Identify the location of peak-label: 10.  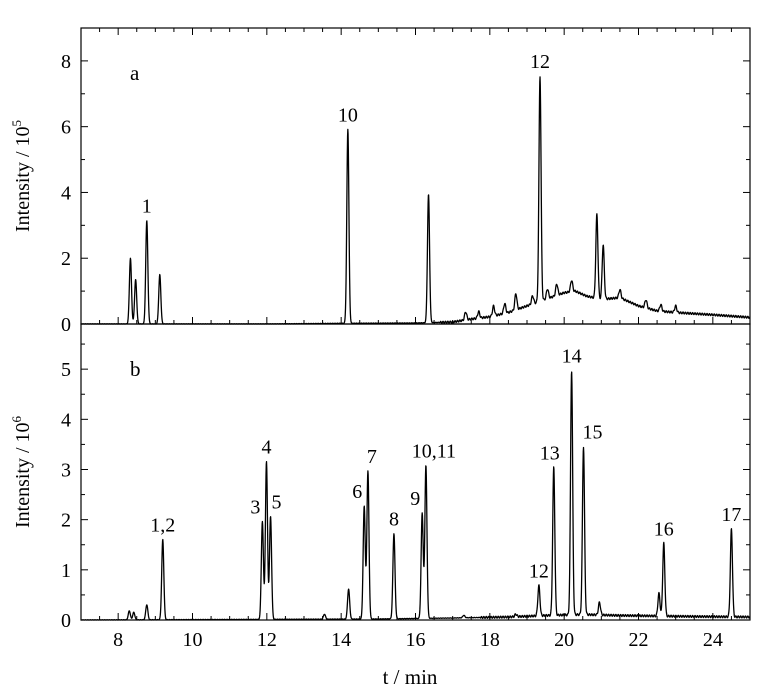
(348, 115).